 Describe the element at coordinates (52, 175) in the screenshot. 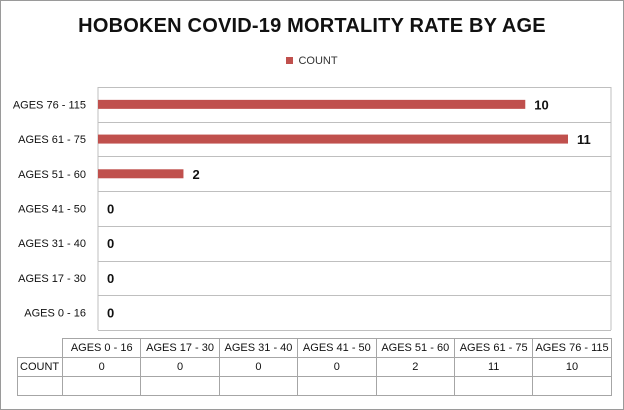

I see `category-label: AGES 51 - 60` at that location.